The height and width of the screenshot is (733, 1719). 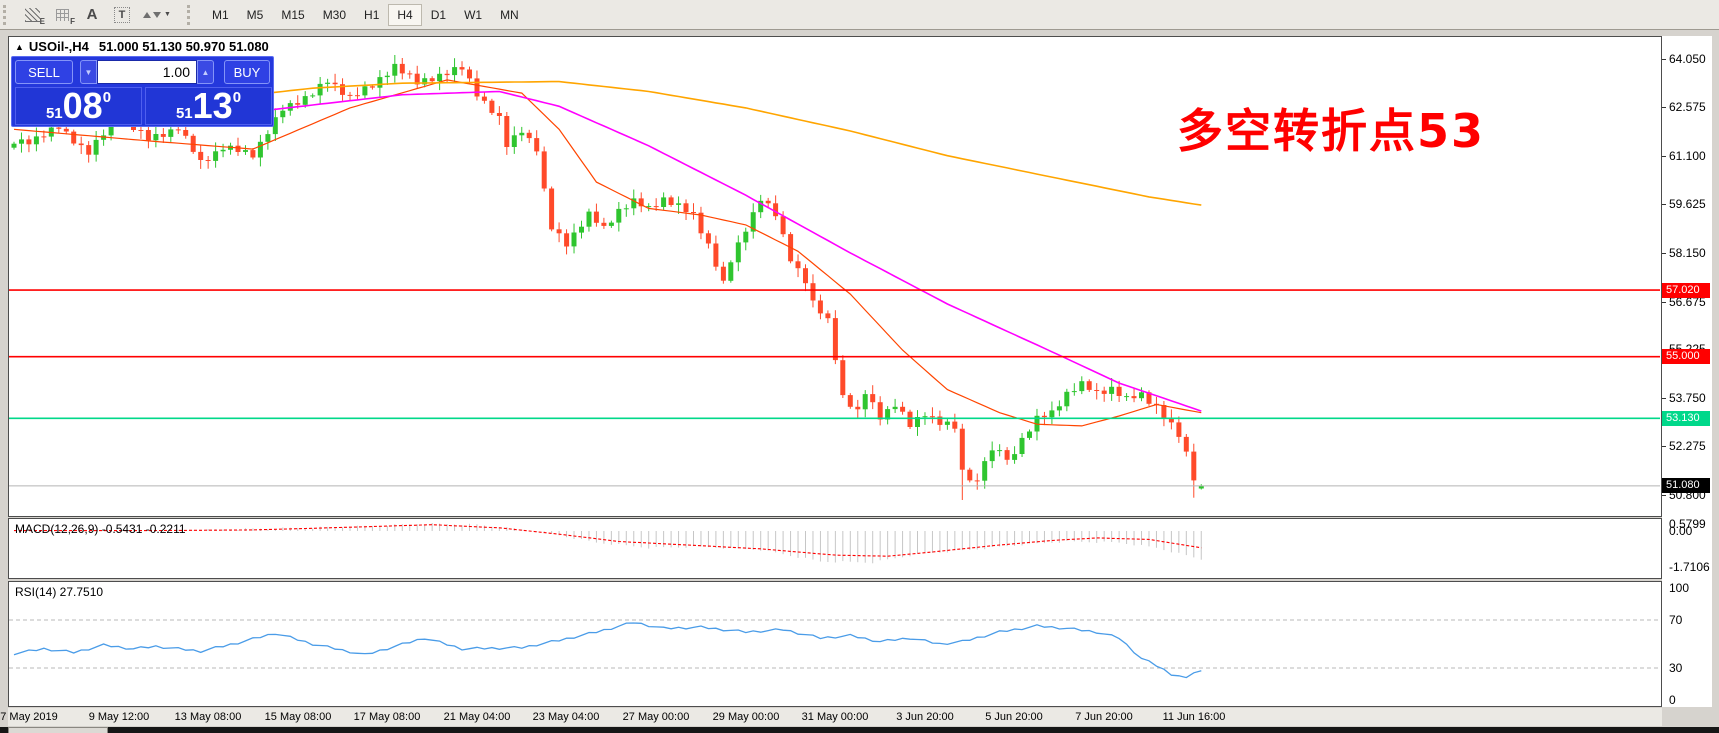 I want to click on timeframe-d1: D1, so click(x=438, y=15).